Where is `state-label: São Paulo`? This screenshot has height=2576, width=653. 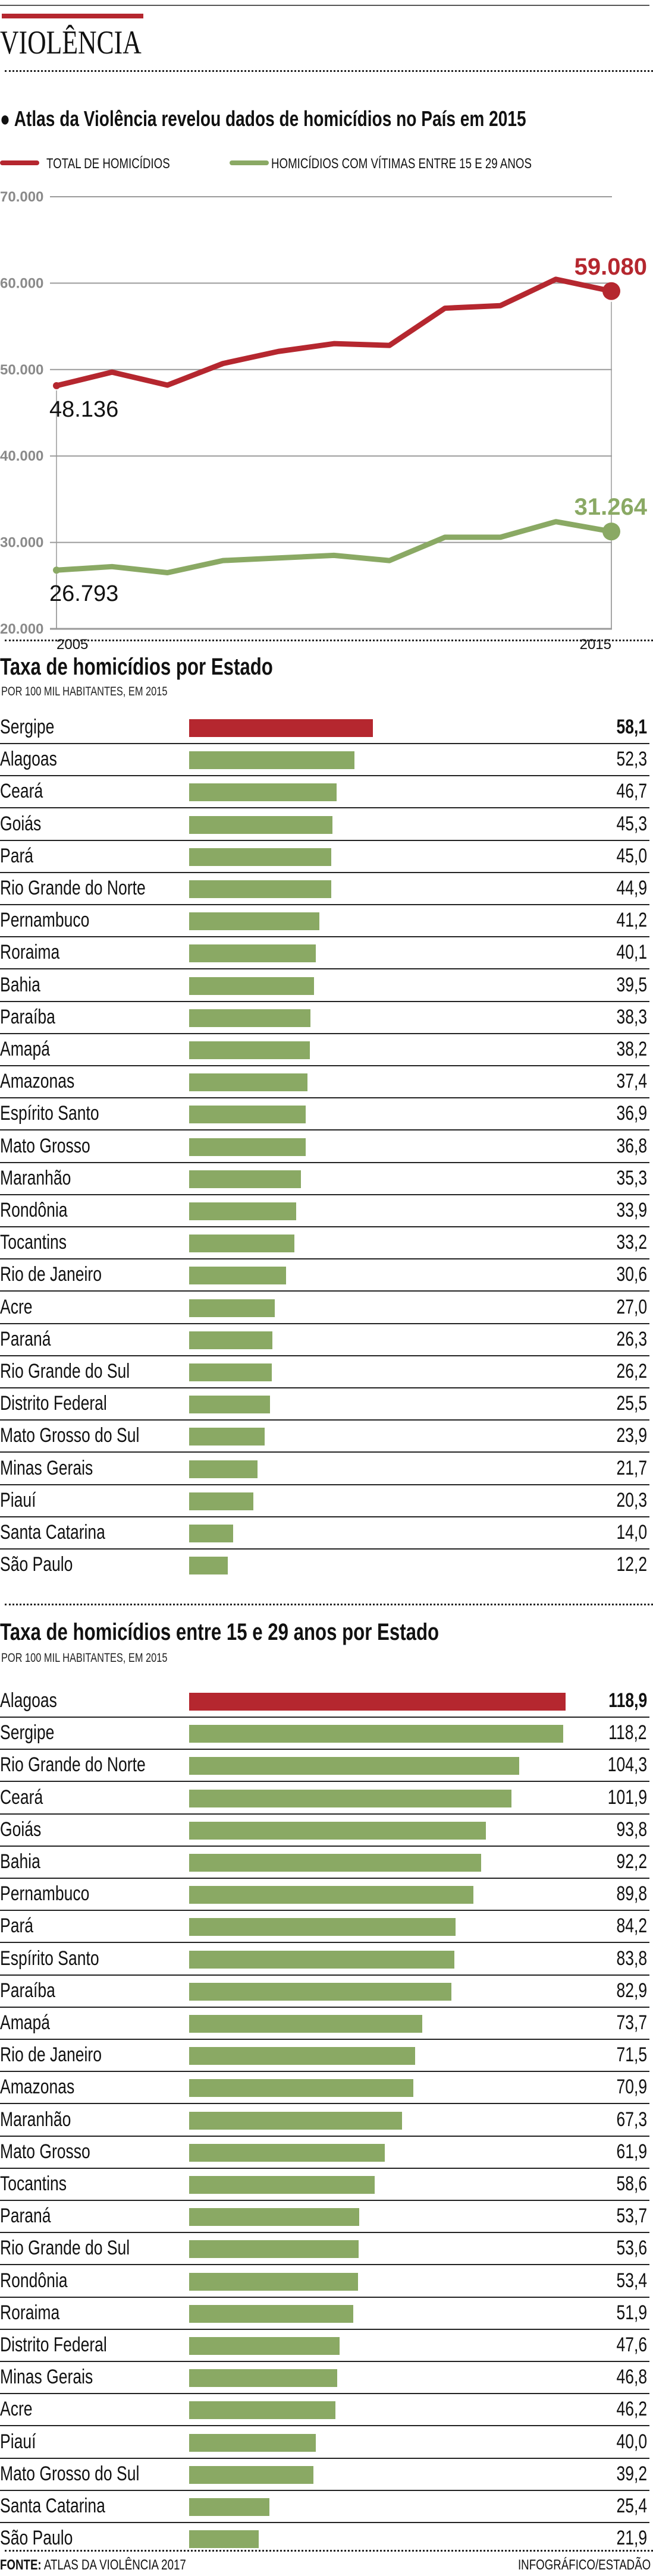 state-label: São Paulo is located at coordinates (36, 1565).